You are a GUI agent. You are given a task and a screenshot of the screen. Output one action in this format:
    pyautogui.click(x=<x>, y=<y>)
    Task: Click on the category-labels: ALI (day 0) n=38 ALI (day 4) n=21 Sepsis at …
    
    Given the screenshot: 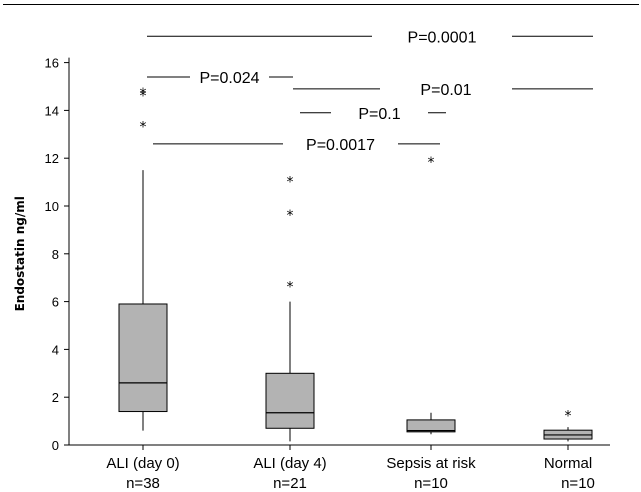 What is the action you would take?
    pyautogui.click(x=350, y=473)
    